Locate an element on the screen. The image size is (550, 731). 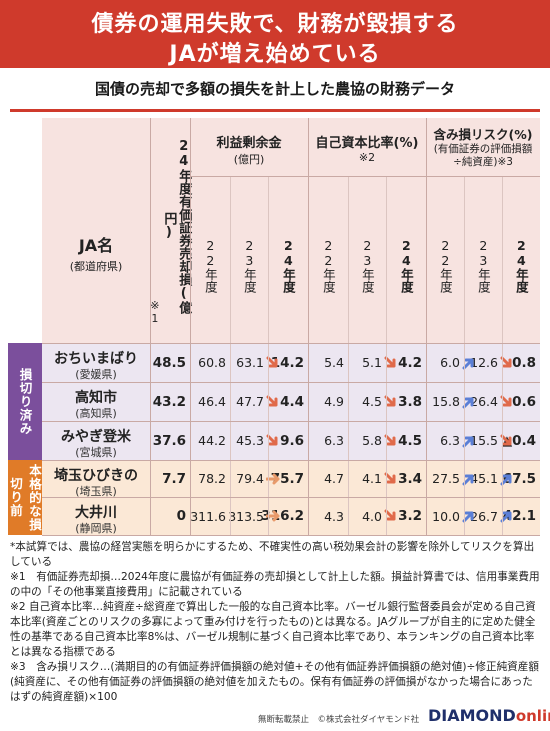
ja-name-cell: 埼玉ひびきの (埼玉県) is located at coordinates (96, 479).